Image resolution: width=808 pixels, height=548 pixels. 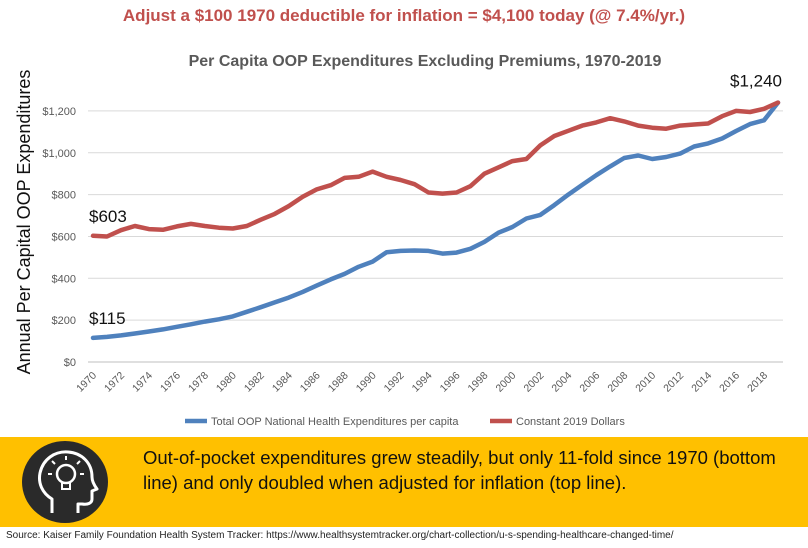 What do you see at coordinates (673, 382) in the screenshot?
I see `x-tick-label: 2012` at bounding box center [673, 382].